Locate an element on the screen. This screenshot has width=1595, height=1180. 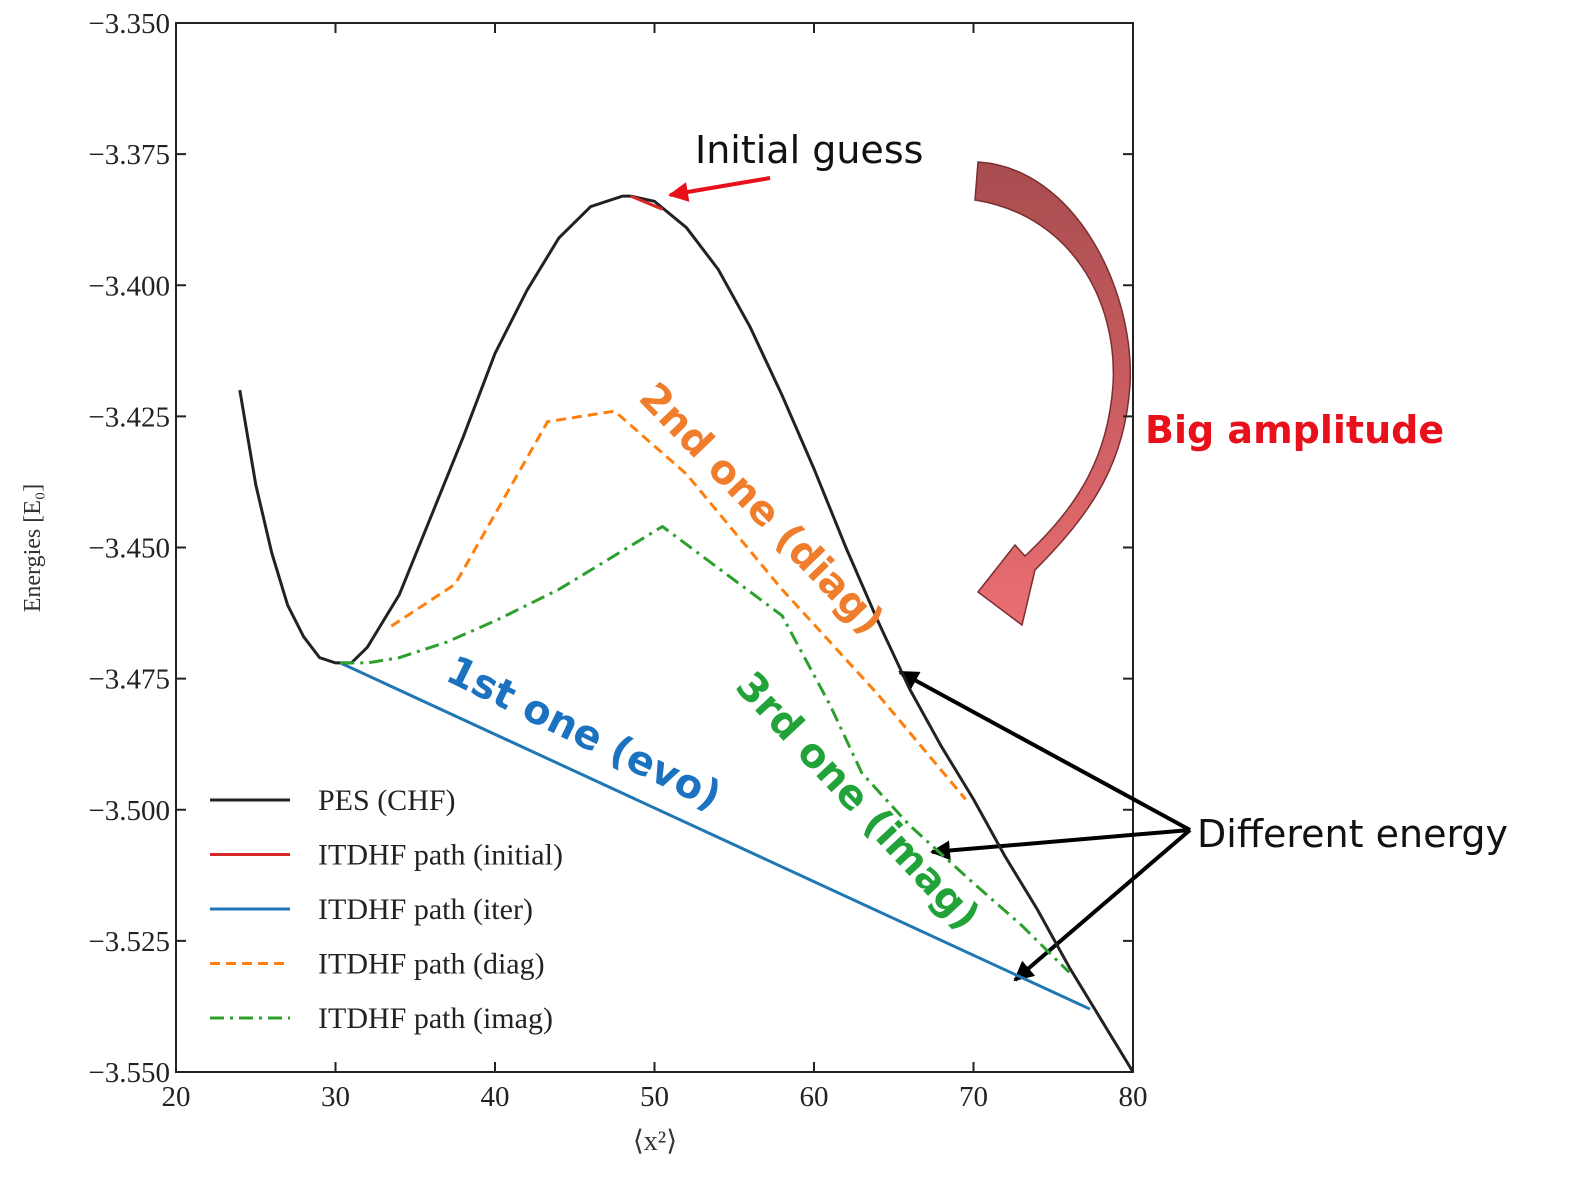
annotation: Different energy is located at coordinates (1352, 834).